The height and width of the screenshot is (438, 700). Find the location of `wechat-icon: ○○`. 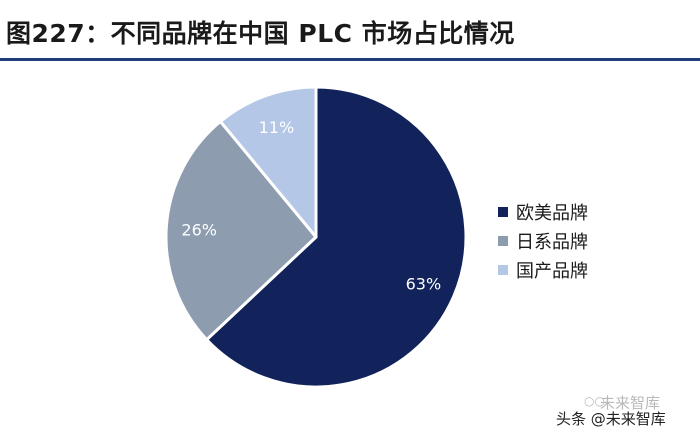

wechat-icon: ○○ is located at coordinates (594, 401).